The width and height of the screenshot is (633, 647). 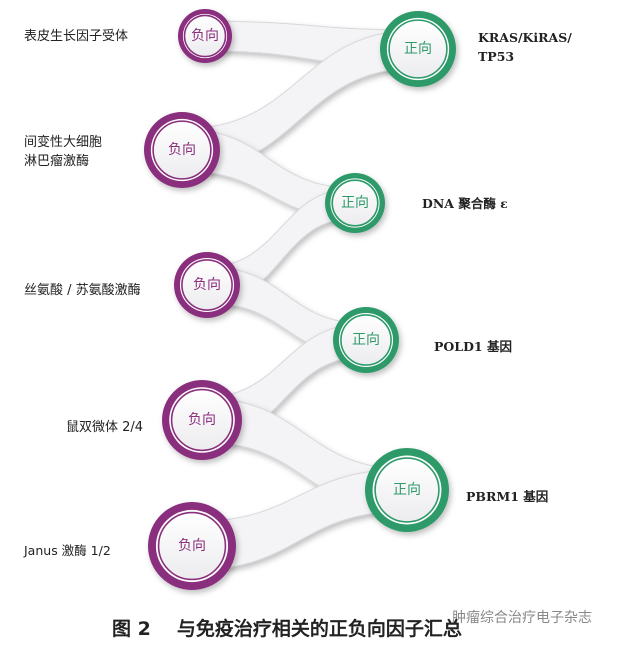 I want to click on label-jak: Janus 激酶 1/2, so click(x=67, y=550).